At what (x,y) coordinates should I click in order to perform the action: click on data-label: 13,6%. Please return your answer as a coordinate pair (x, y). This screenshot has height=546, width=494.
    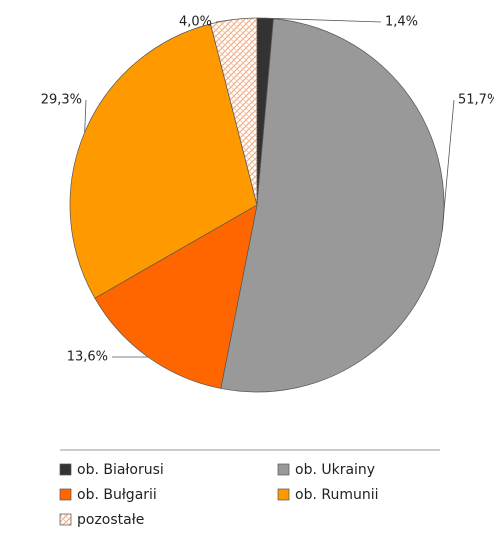
    Looking at the image, I should click on (87, 357).